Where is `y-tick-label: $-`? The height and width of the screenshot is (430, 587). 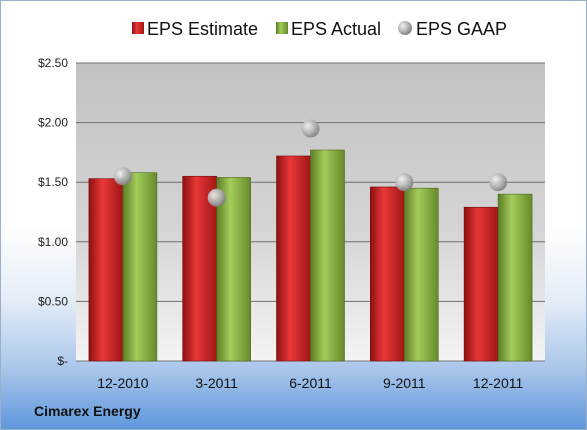 y-tick-label: $- is located at coordinates (62, 361).